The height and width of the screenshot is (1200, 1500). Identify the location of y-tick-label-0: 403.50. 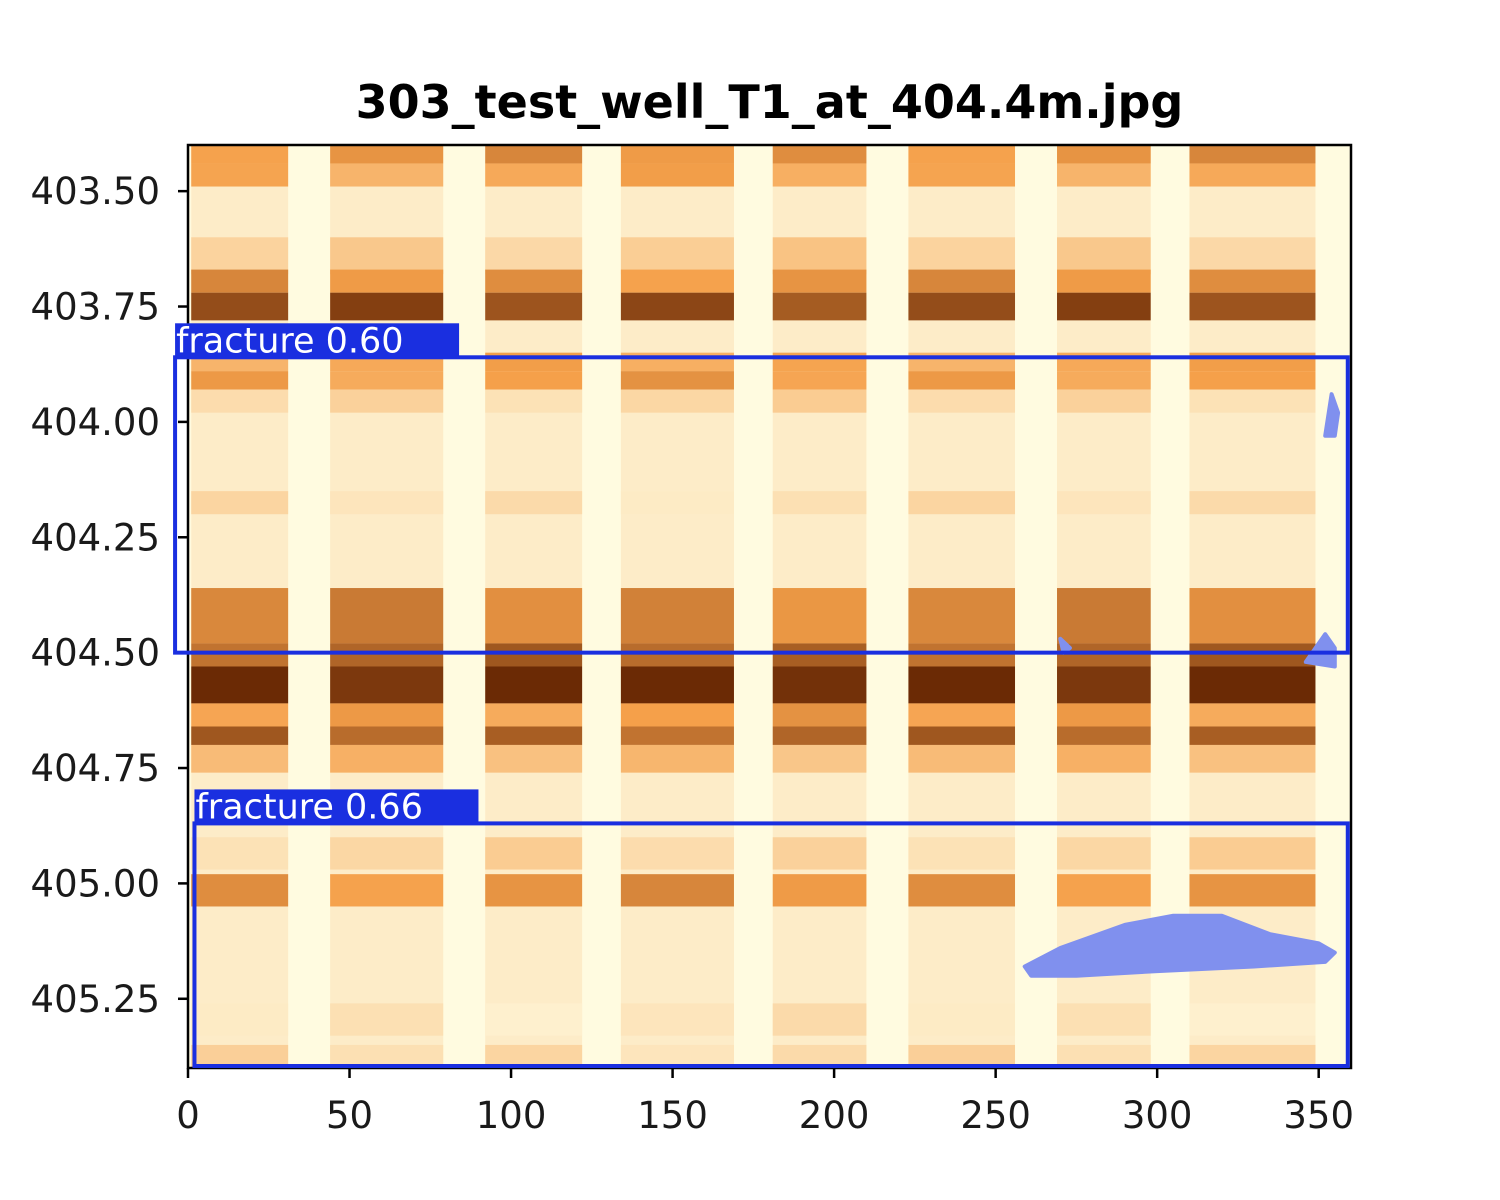
(95, 191).